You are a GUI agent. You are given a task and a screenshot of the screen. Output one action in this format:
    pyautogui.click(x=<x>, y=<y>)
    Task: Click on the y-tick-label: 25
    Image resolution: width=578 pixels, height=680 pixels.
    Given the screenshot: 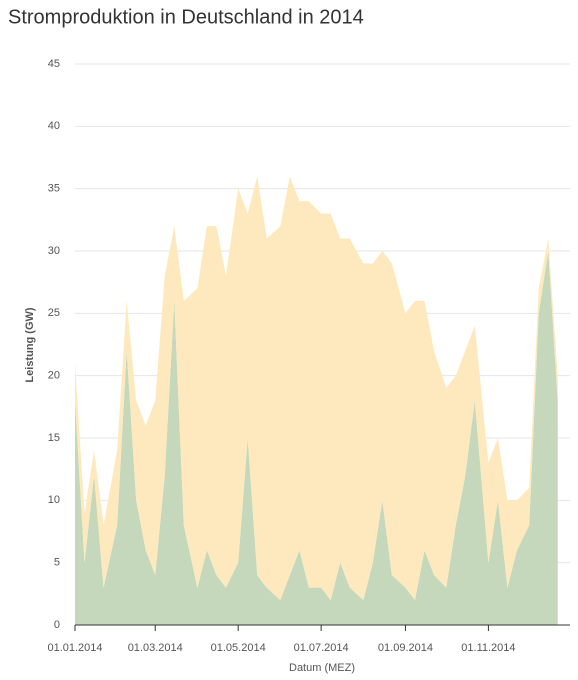 What is the action you would take?
    pyautogui.click(x=54, y=313)
    